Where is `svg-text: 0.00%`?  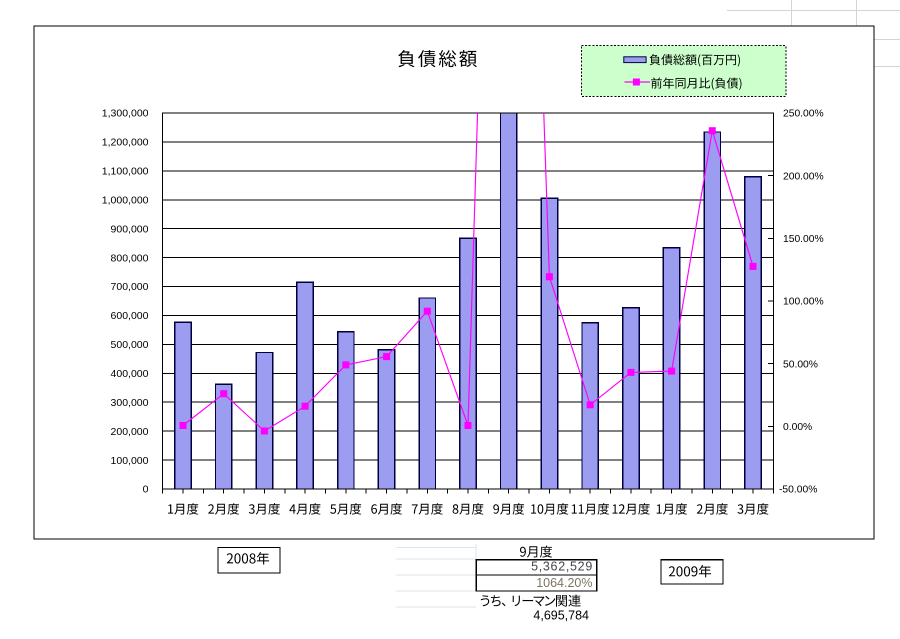
svg-text: 0.00% is located at coordinates (797, 427).